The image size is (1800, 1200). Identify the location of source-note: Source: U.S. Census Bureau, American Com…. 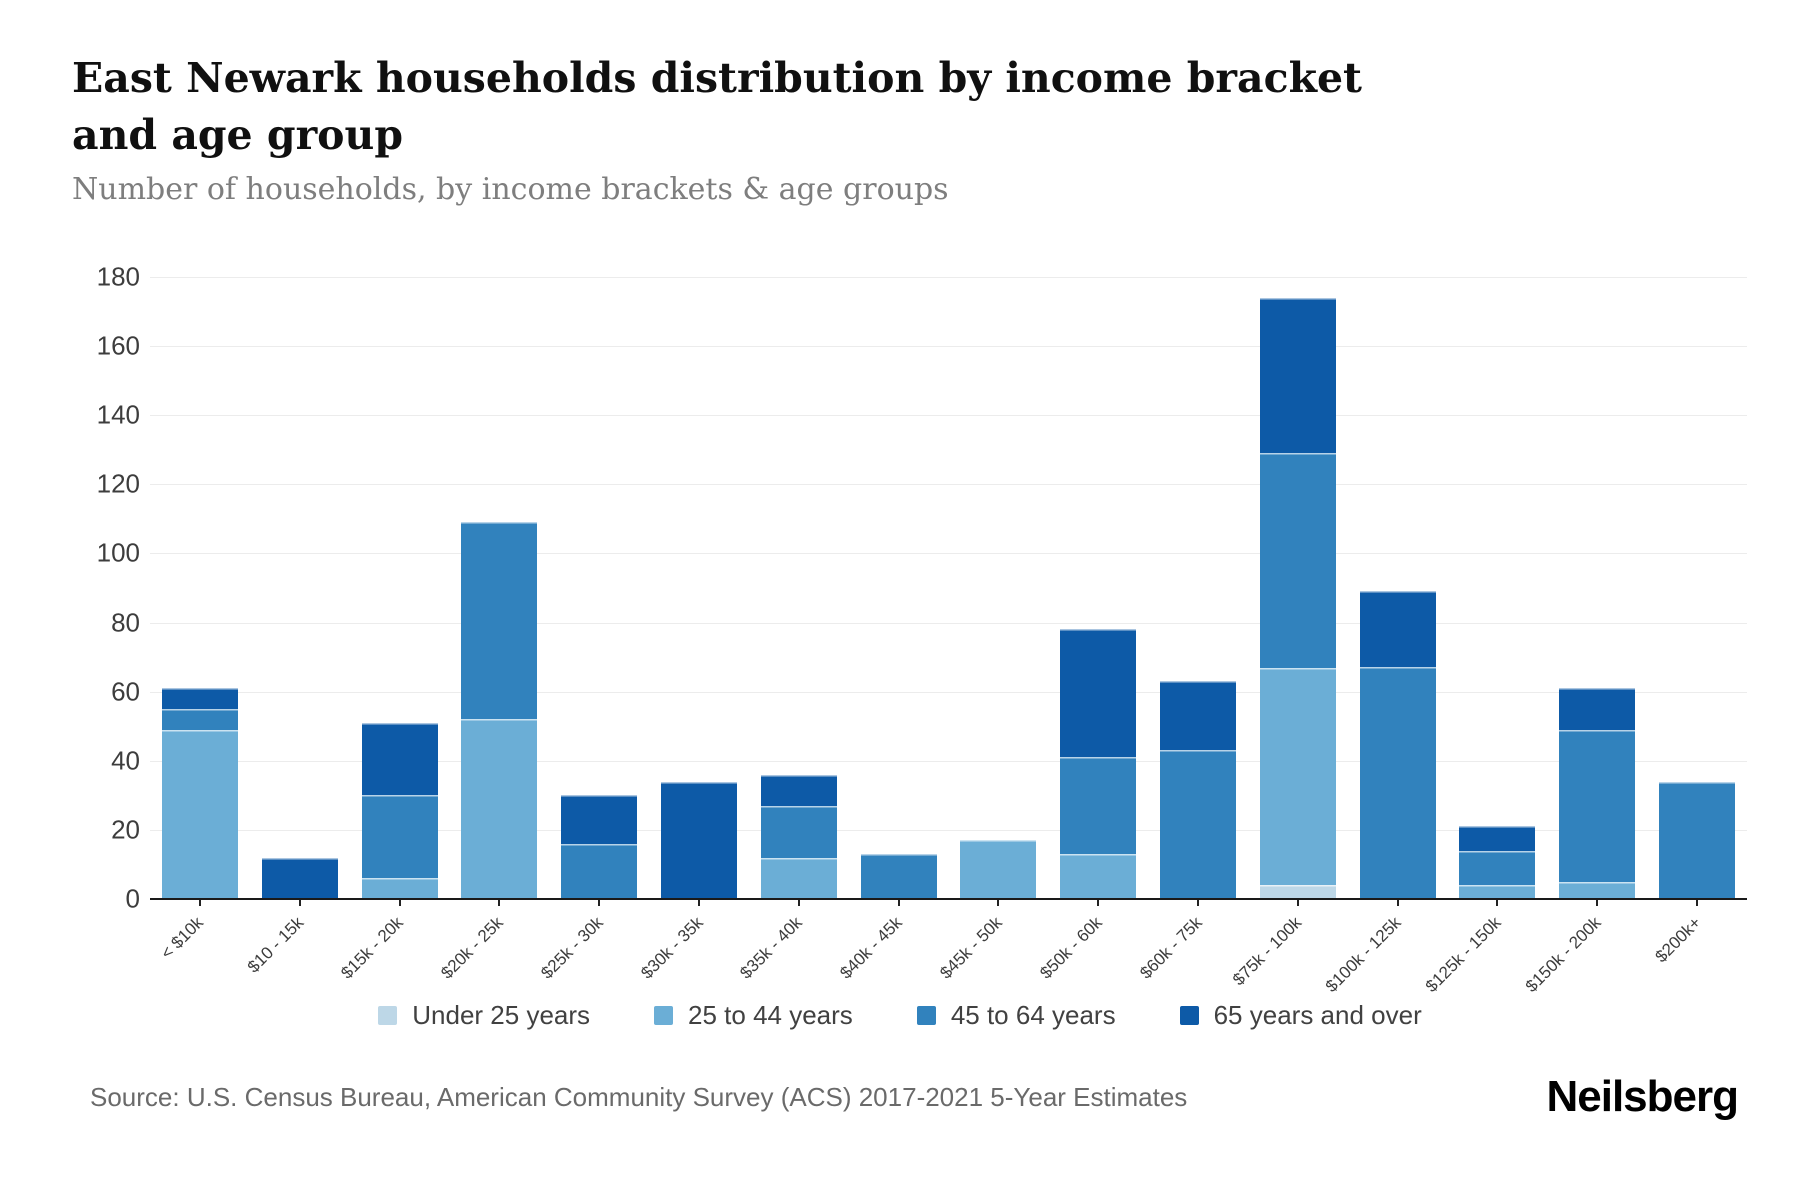
(639, 1097).